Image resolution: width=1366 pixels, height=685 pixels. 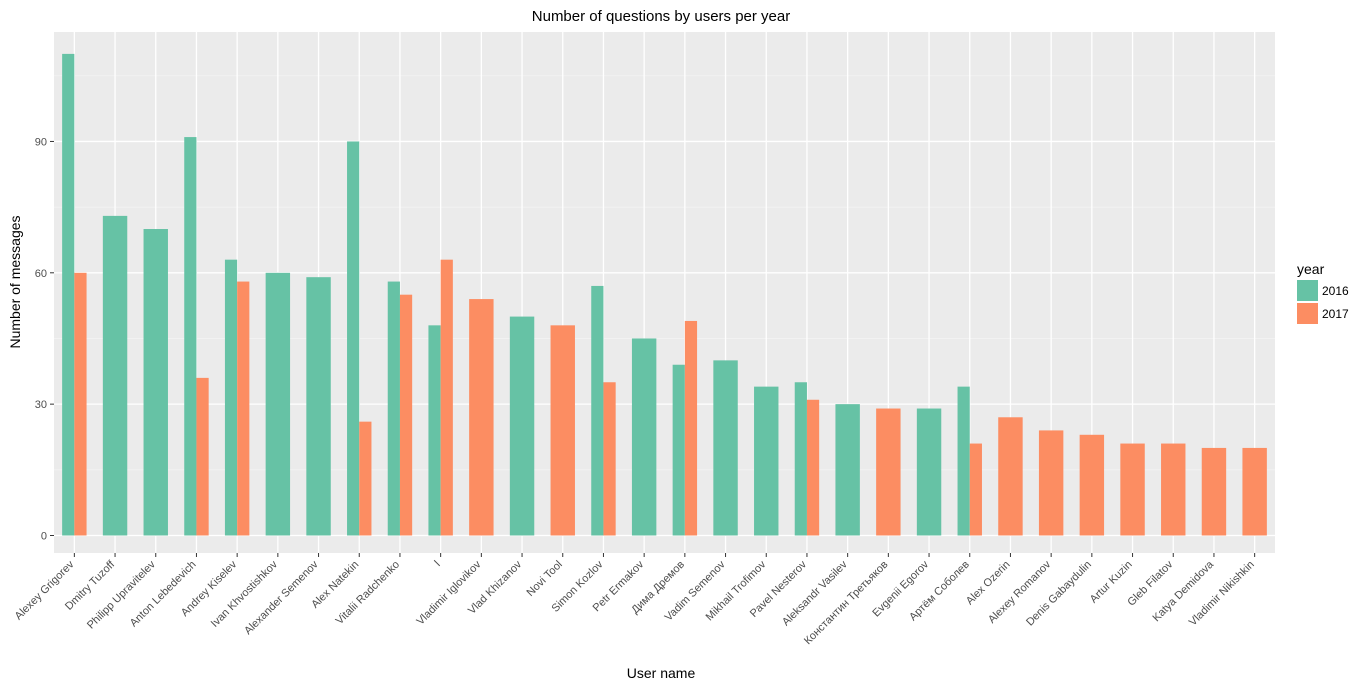 I want to click on x-tick-label: Novi Tool, so click(x=545, y=579).